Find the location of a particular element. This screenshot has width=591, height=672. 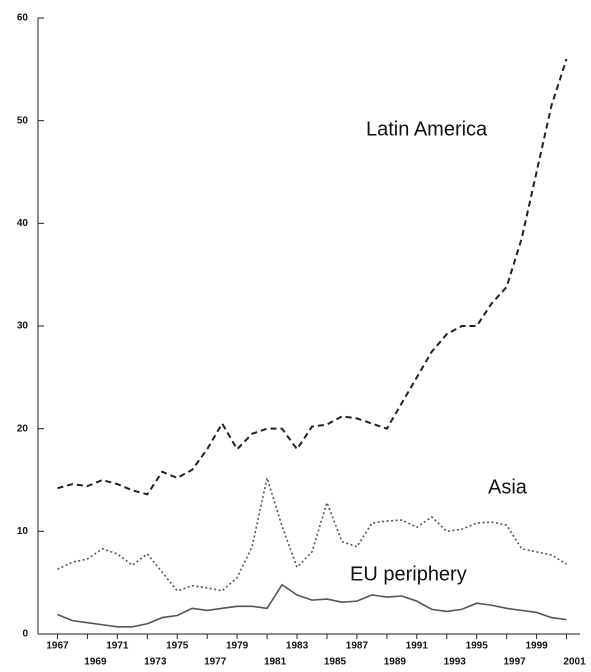

x-tick-label: 1993 is located at coordinates (455, 662).